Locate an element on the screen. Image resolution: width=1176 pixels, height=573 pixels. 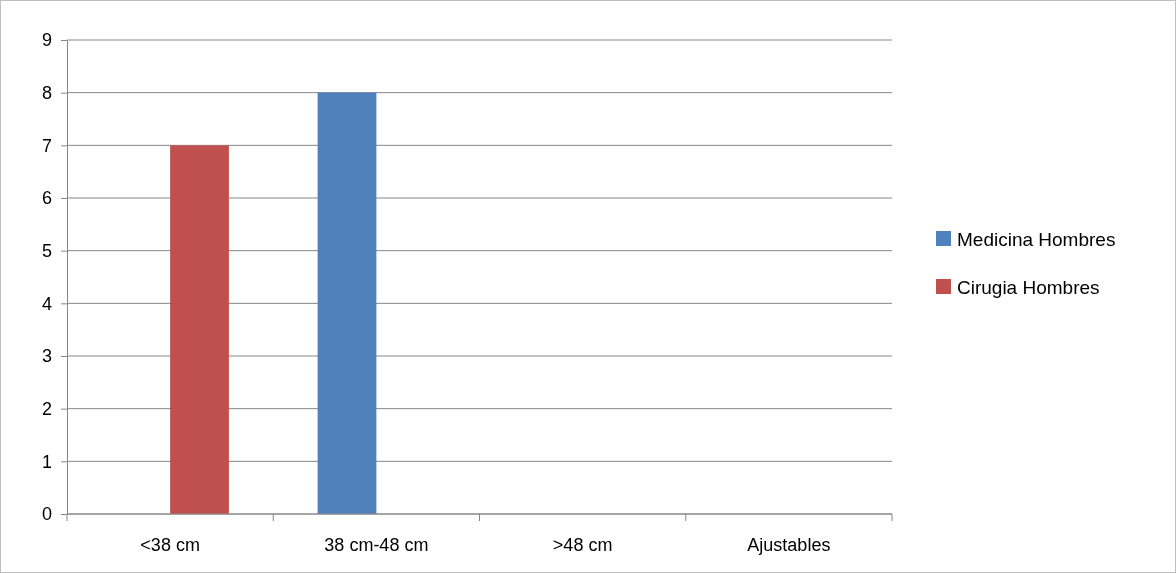
y-tick-label: 0 is located at coordinates (47, 514).